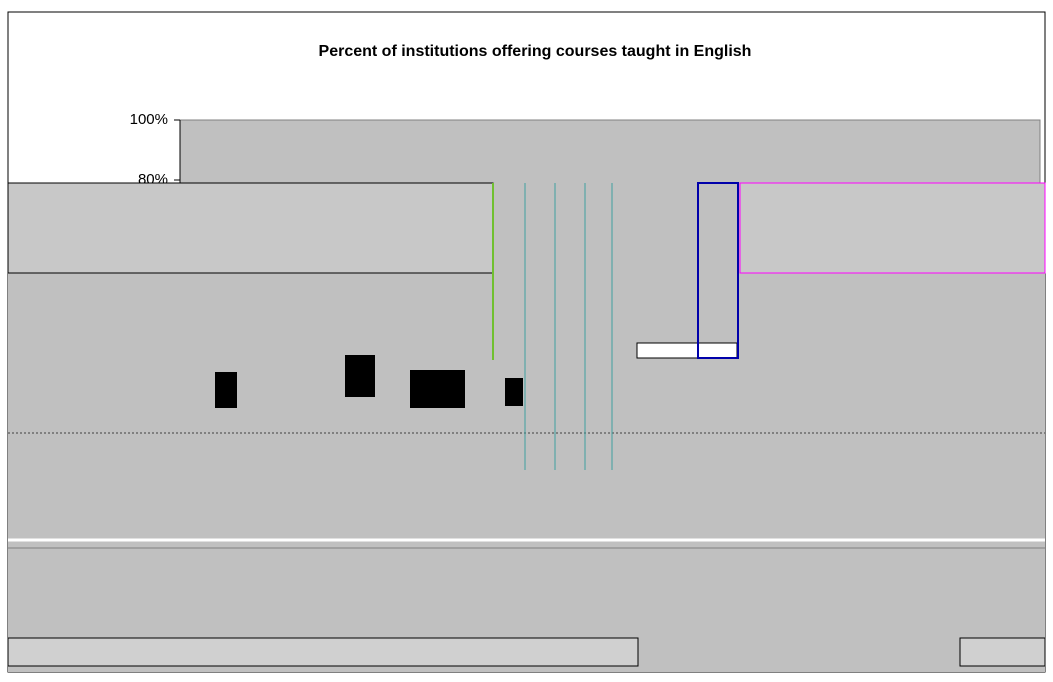 Image resolution: width=1053 pixels, height=682 pixels. Describe the element at coordinates (149, 119) in the screenshot. I see `y-tick-label: 100%` at that location.